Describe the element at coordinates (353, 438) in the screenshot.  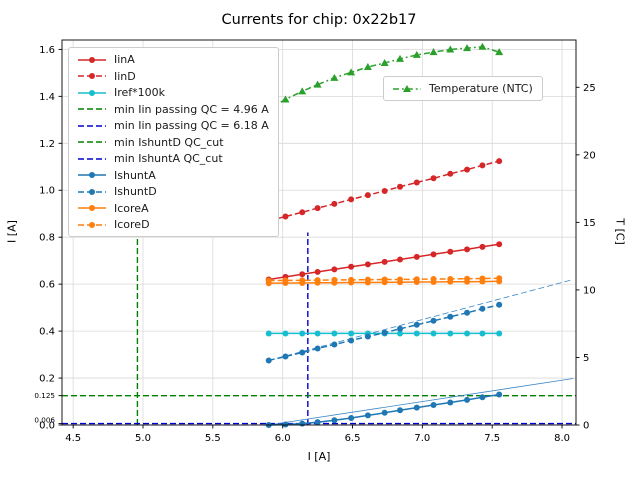
I see `svg-text: 6.5` at that location.